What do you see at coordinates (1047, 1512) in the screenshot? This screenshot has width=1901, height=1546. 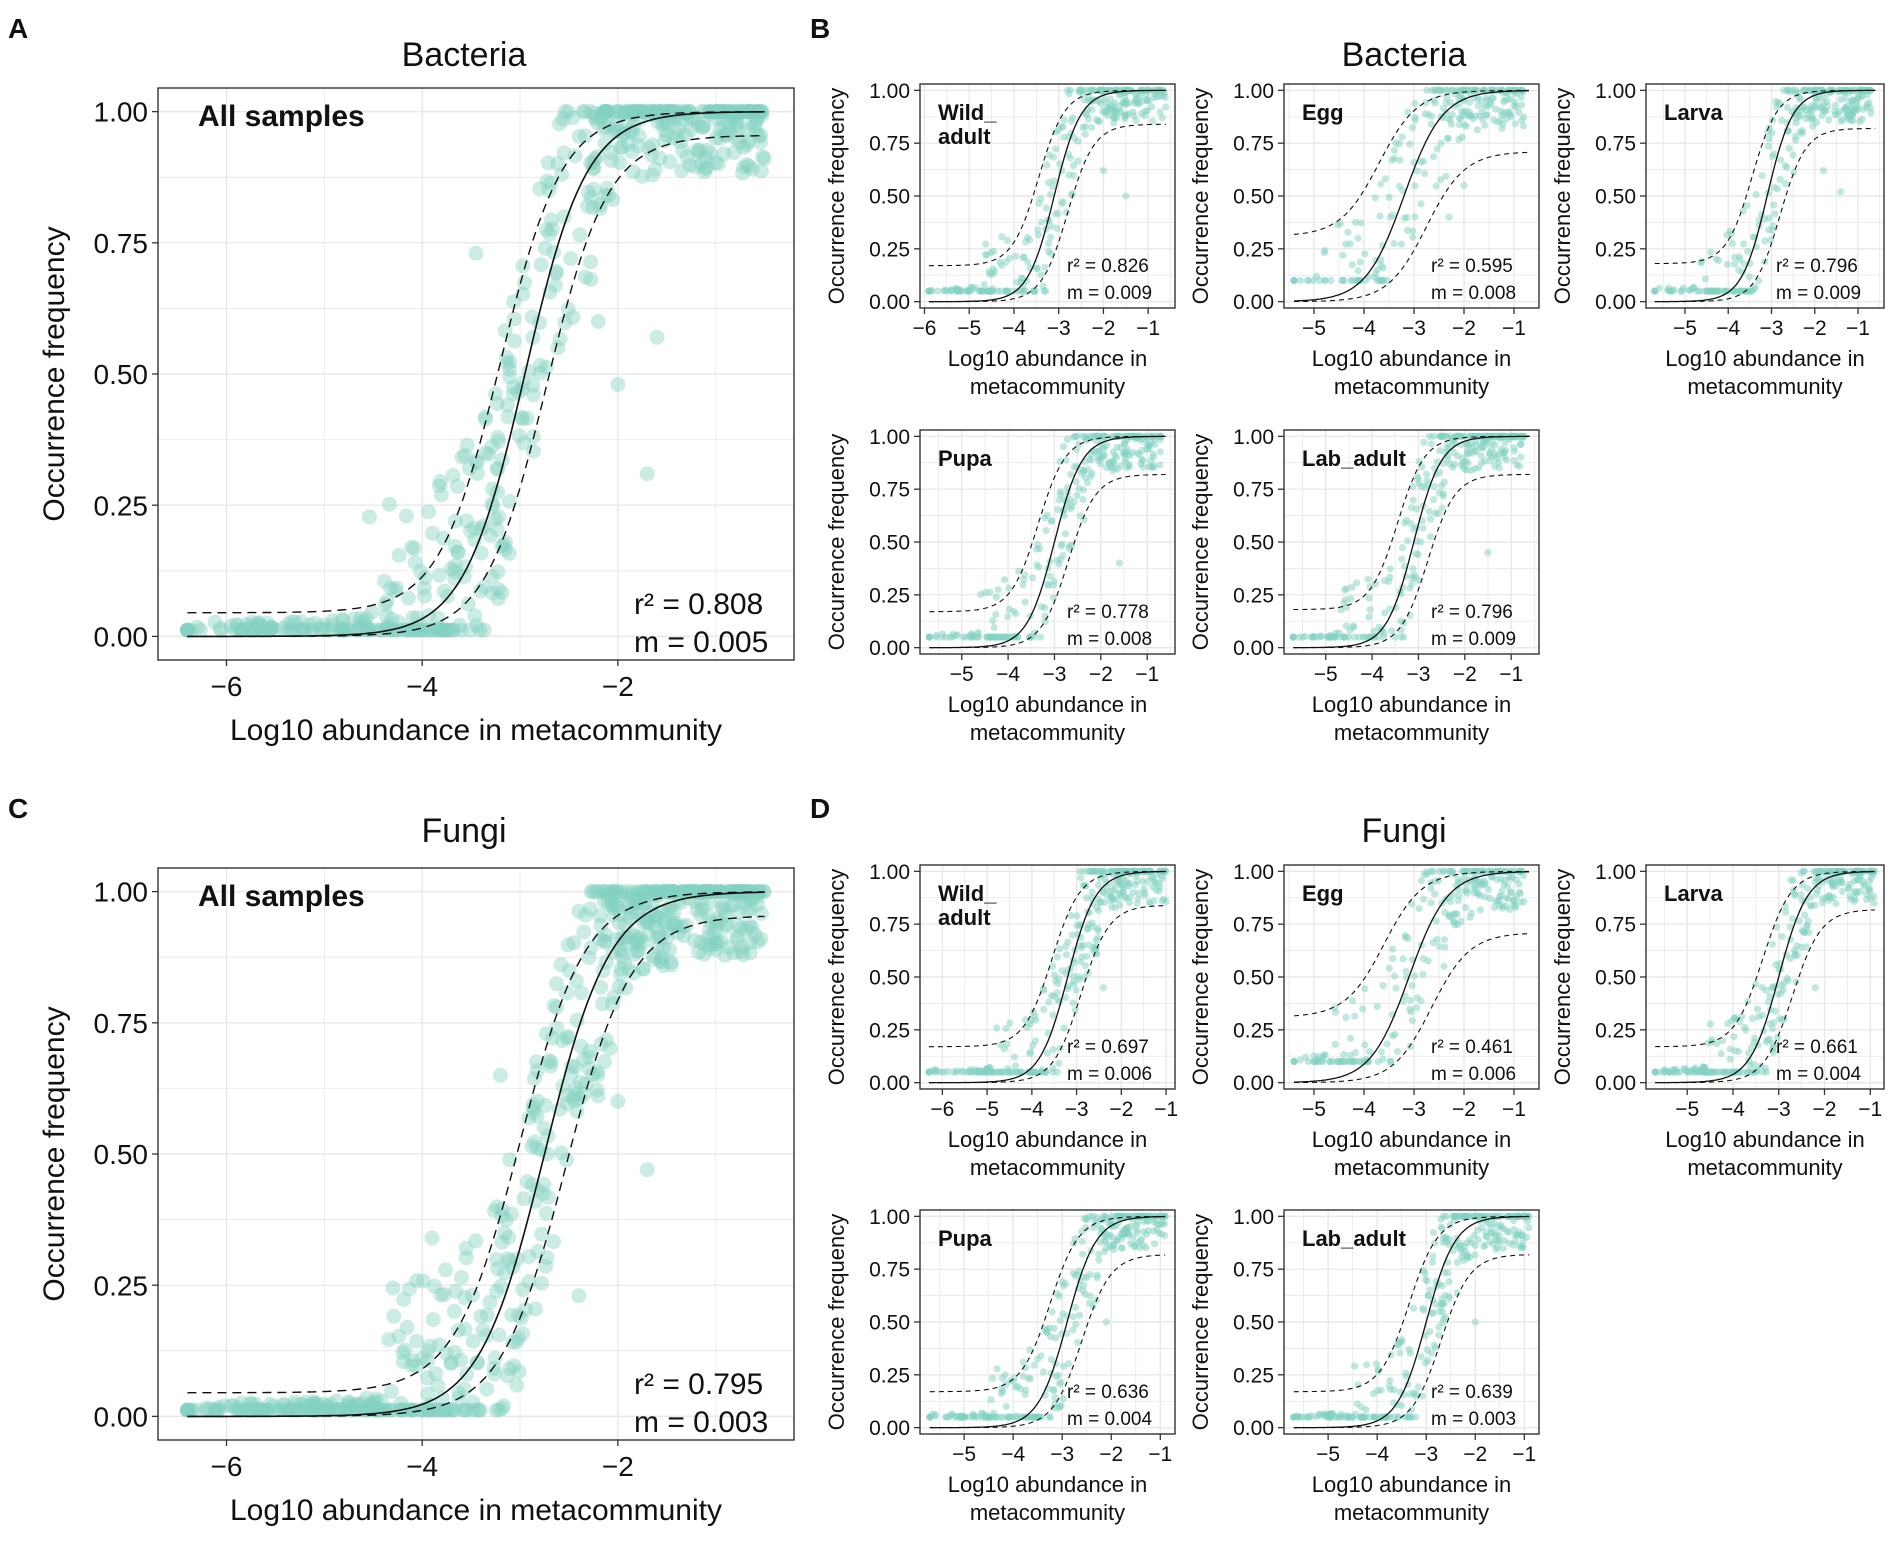 I see `x-axis-label-line2: metacommunity` at bounding box center [1047, 1512].